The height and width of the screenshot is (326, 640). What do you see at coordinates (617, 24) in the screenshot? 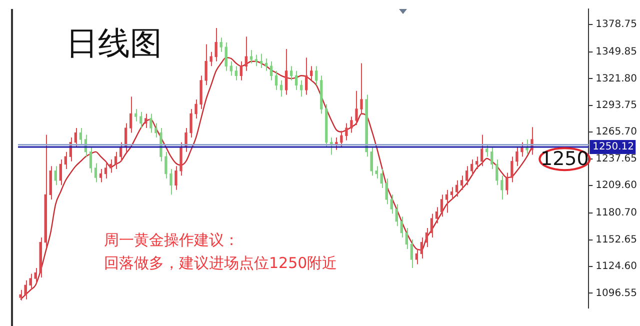
I see `y-tick-label: 1378.75` at bounding box center [617, 24].